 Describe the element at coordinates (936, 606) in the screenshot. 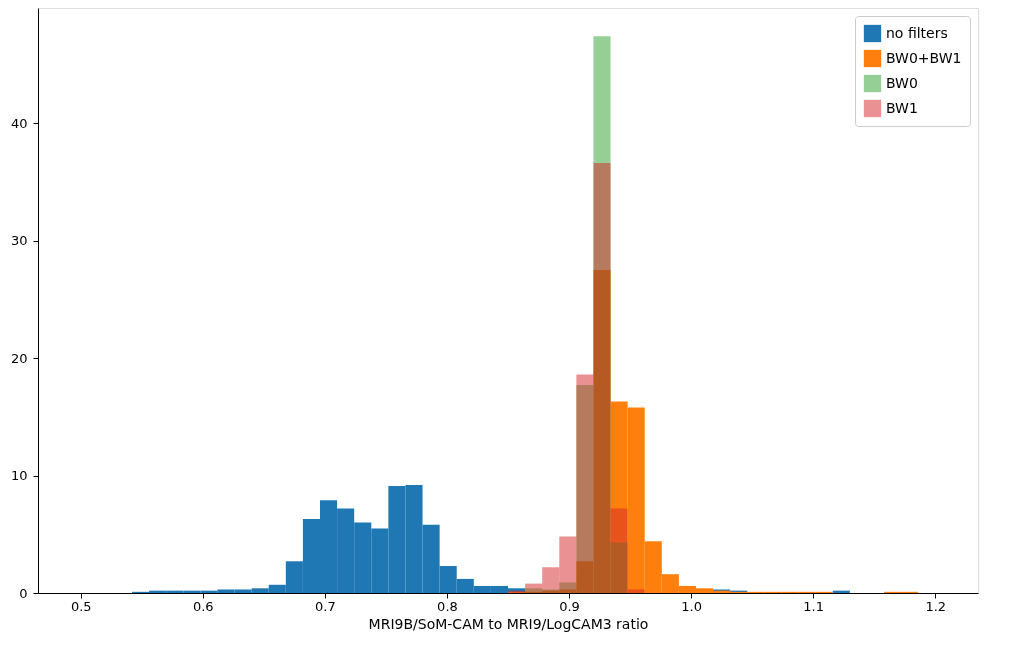

I see `x-tick-label: 1.2` at that location.